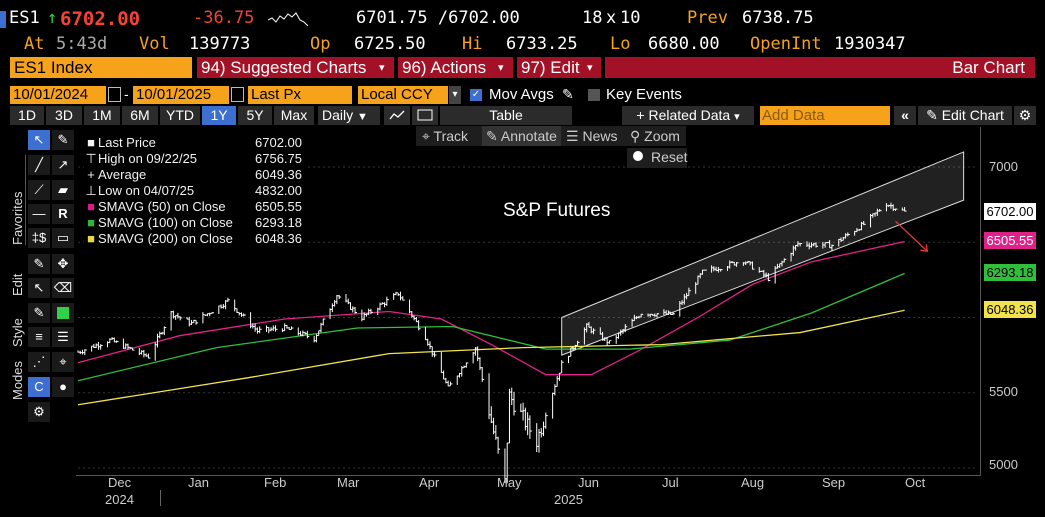  I want to click on field-select: Last Px, so click(300, 95).